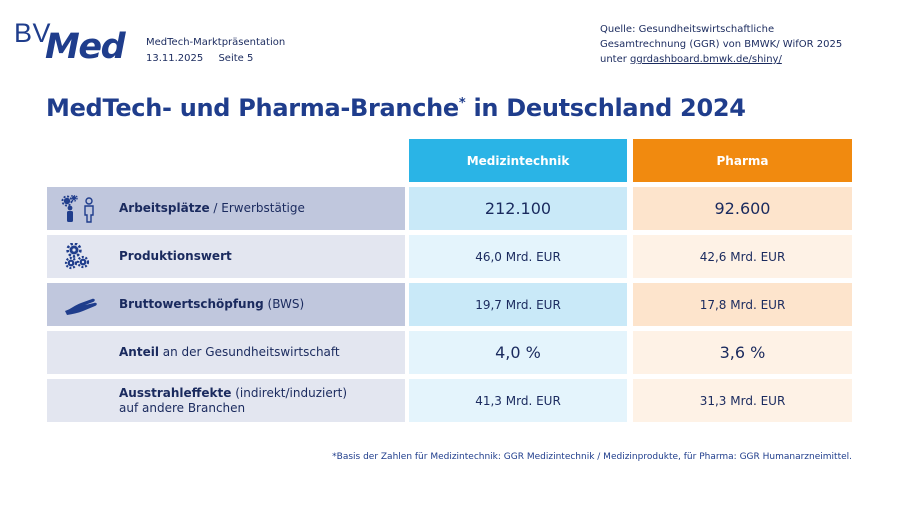 The image size is (900, 506). Describe the element at coordinates (289, 392) in the screenshot. I see `row-label-rest: (indirekt/induziert)` at that location.